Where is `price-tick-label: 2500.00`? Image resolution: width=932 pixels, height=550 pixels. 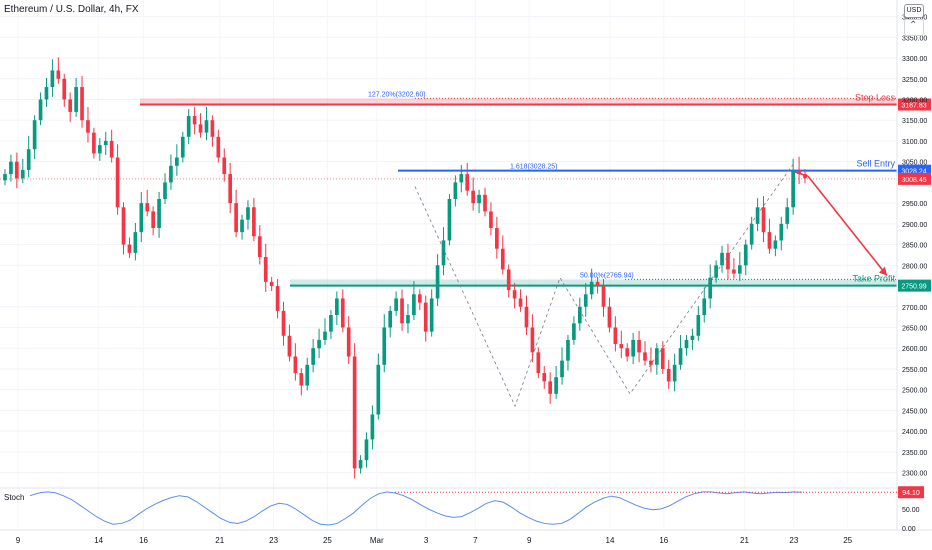
price-tick-label: 2500.00 is located at coordinates (914, 391).